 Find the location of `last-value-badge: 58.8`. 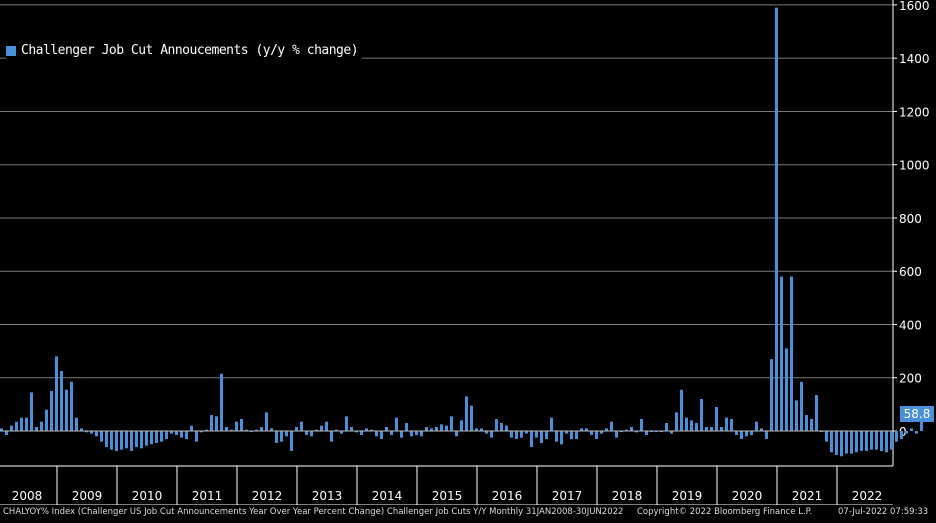

last-value-badge: 58.8 is located at coordinates (917, 414).